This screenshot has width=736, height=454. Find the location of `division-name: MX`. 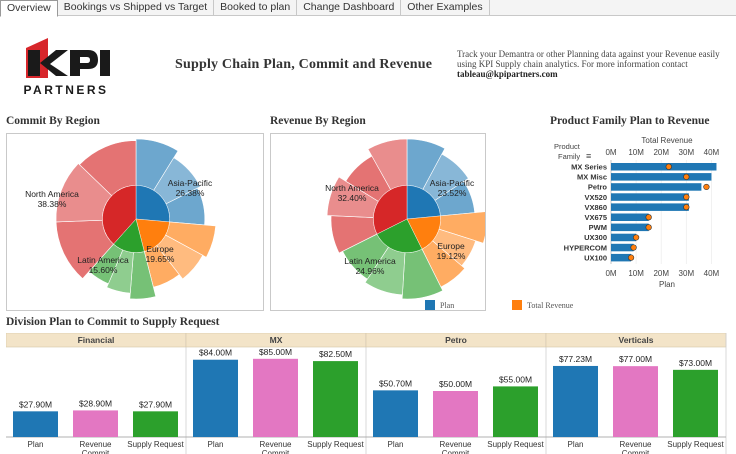

division-name: MX is located at coordinates (276, 340).